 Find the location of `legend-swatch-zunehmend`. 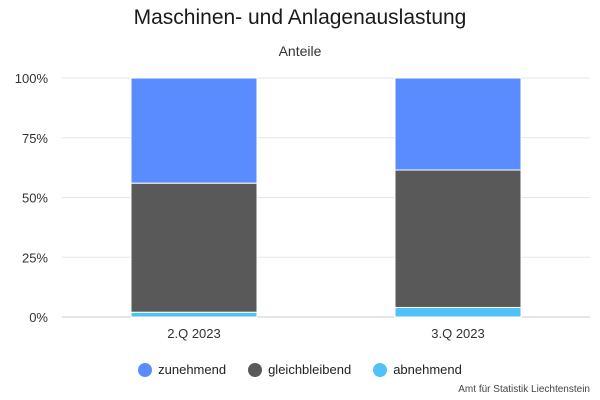

legend-swatch-zunehmend is located at coordinates (145, 369).